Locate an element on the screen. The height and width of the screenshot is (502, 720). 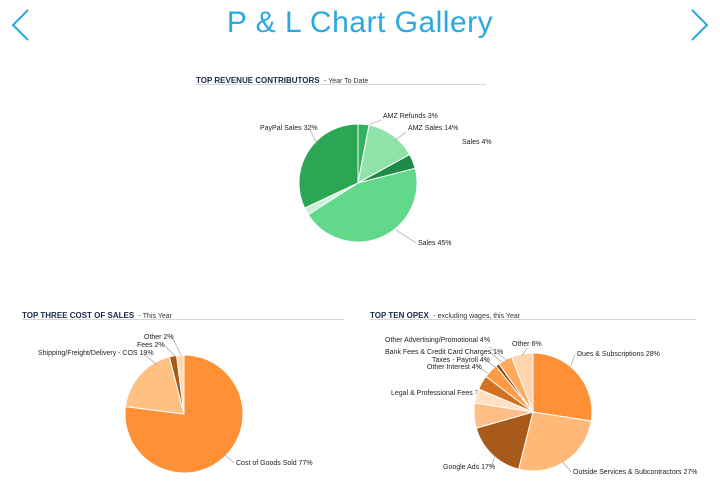
slice-label: Other Advertising/Promotional 4% is located at coordinates (437, 340).